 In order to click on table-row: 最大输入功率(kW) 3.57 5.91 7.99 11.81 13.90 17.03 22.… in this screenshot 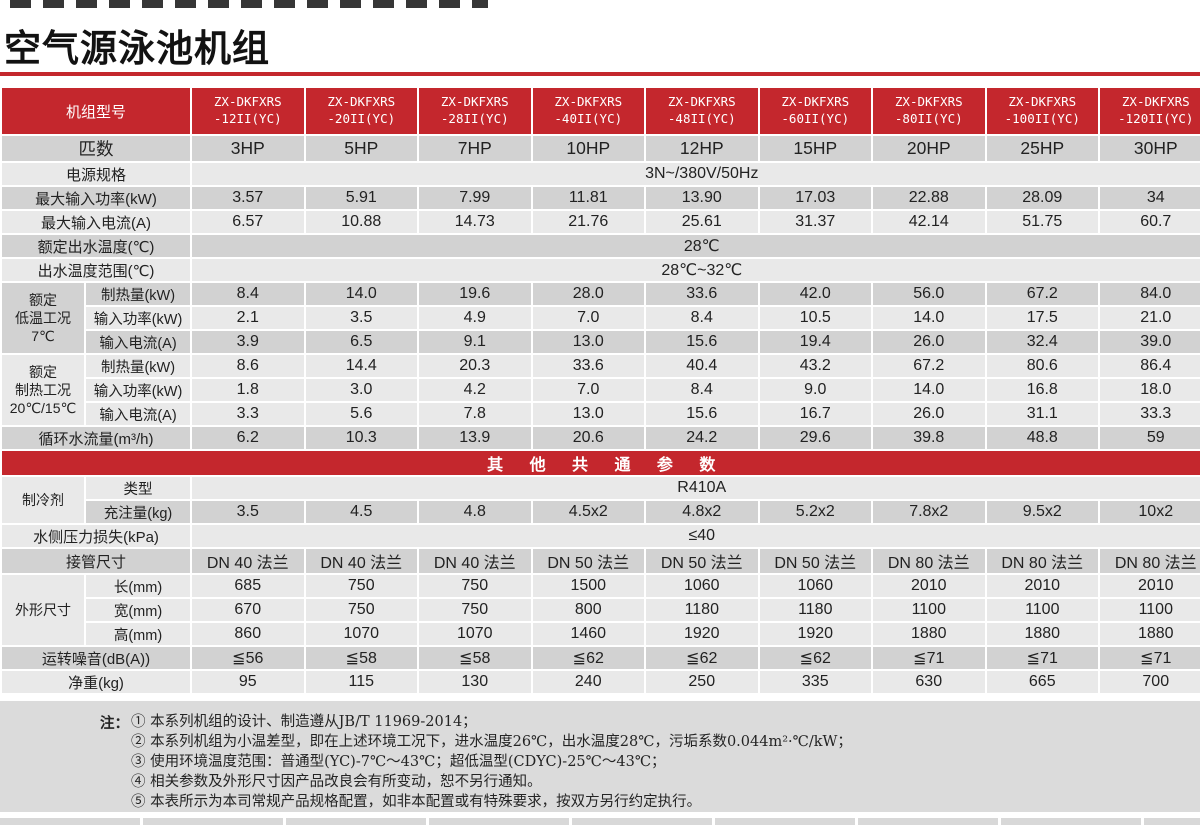, I will do `click(601, 198)`.